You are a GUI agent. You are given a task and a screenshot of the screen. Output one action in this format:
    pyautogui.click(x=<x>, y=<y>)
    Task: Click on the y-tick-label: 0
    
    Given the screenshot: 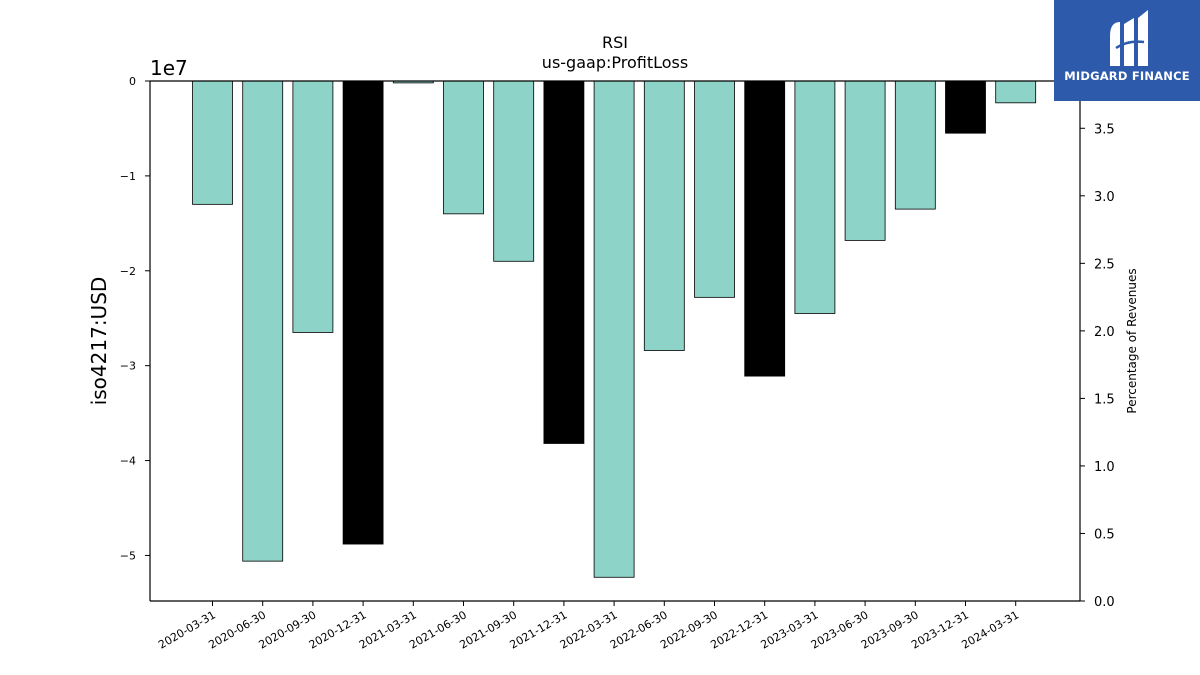 What is the action you would take?
    pyautogui.click(x=132, y=81)
    